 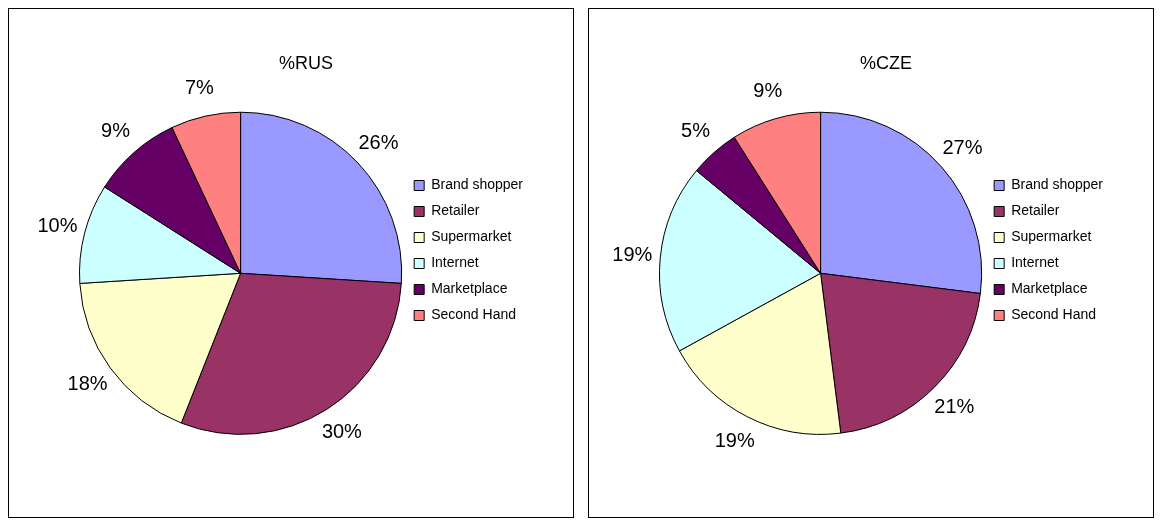 I want to click on data-label: 18%, so click(x=87, y=382).